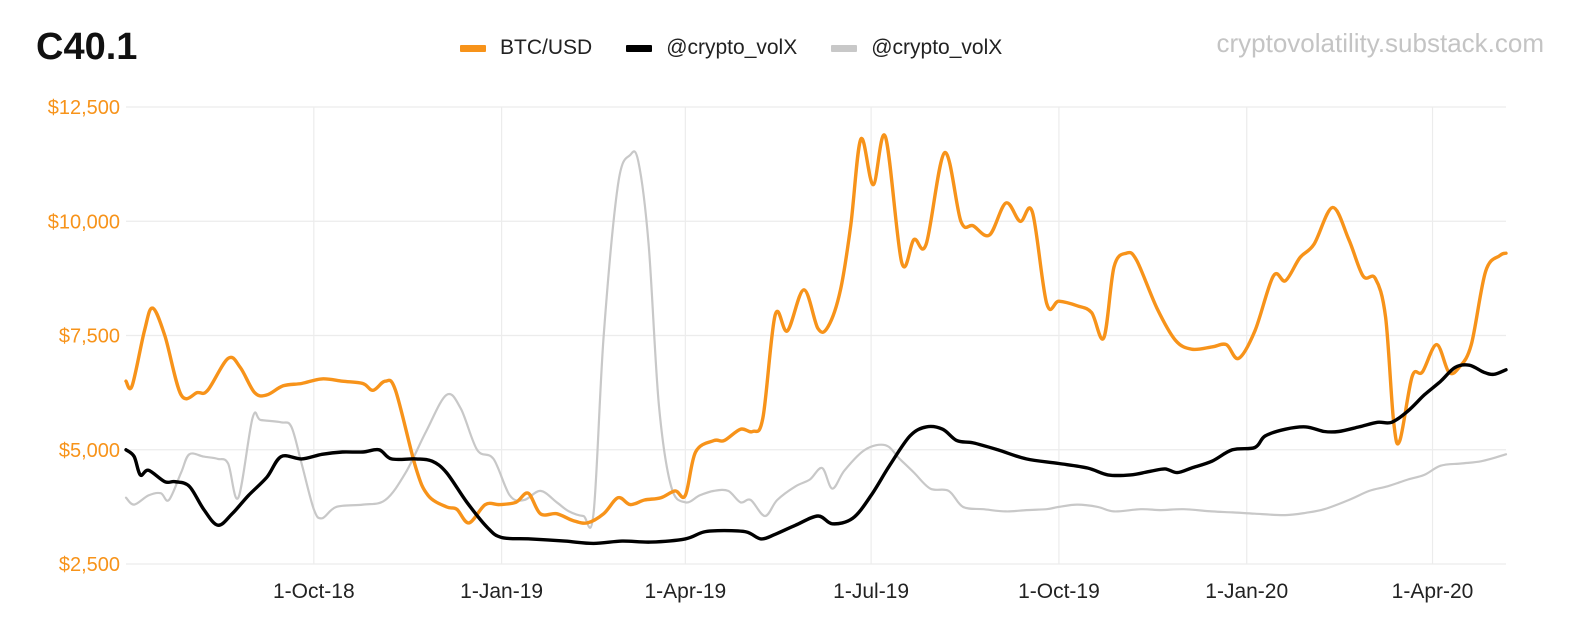 This screenshot has width=1588, height=632. I want to click on y-tick-label: $7,500, so click(89, 337).